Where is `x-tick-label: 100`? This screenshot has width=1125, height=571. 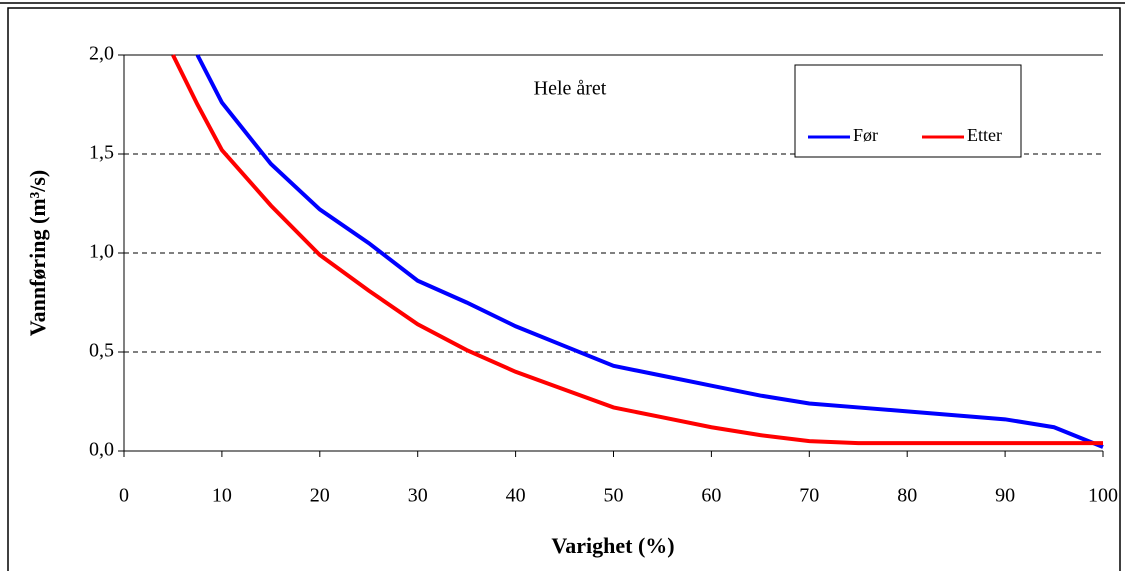 x-tick-label: 100 is located at coordinates (1103, 496).